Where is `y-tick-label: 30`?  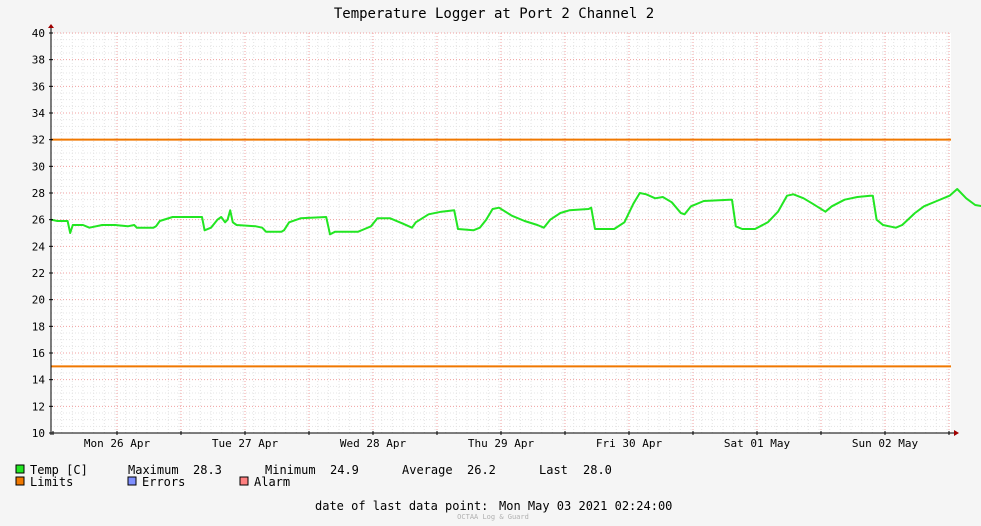
y-tick-label: 30 is located at coordinates (38, 166).